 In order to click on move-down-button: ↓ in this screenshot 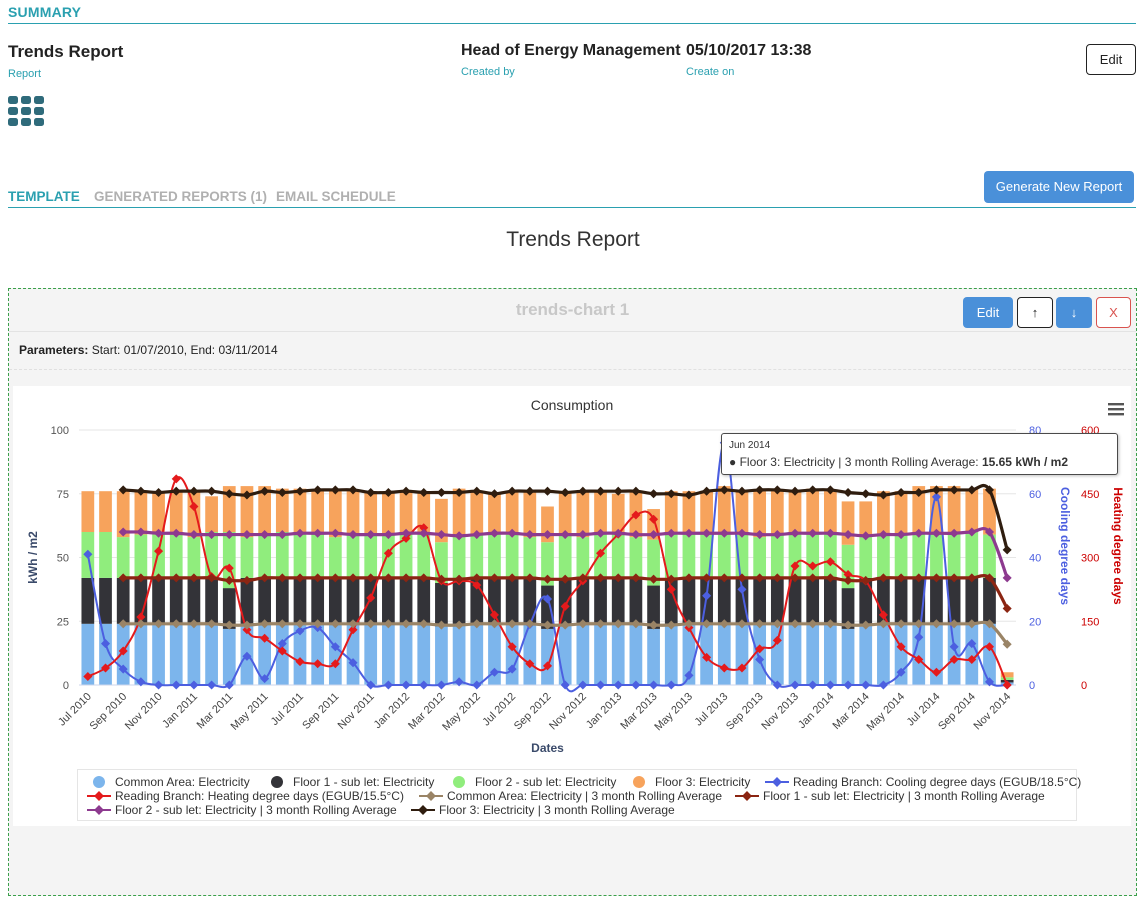, I will do `click(1074, 312)`.